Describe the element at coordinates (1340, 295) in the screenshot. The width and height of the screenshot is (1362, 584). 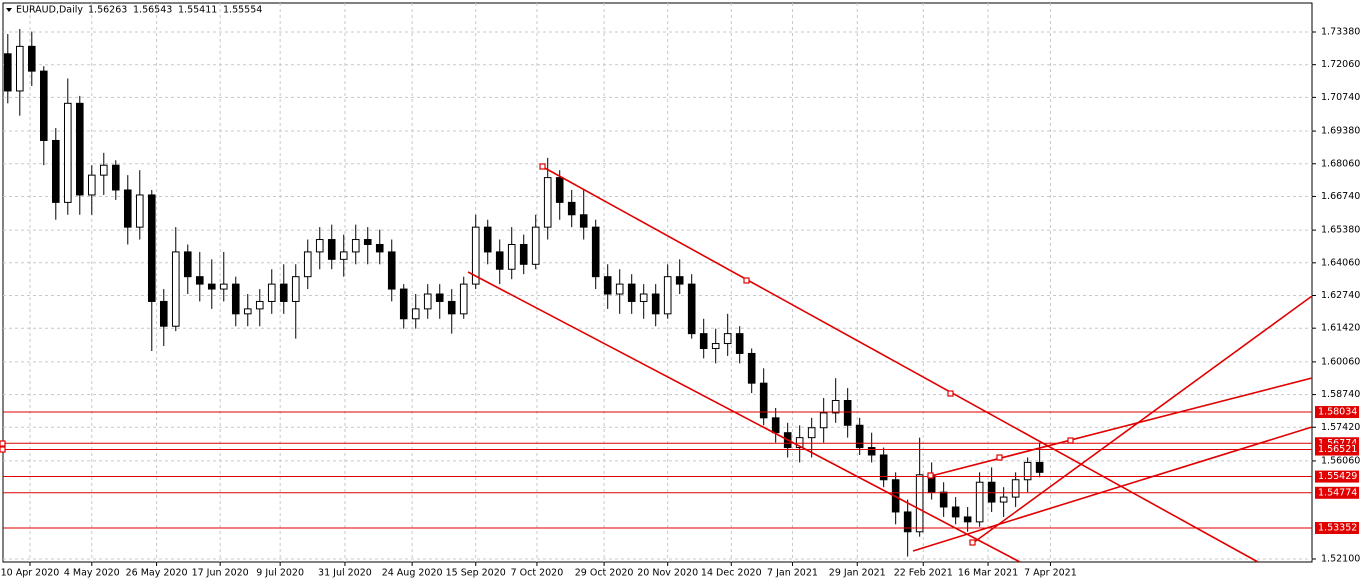
I see `y-tick-label: 1.62740` at that location.